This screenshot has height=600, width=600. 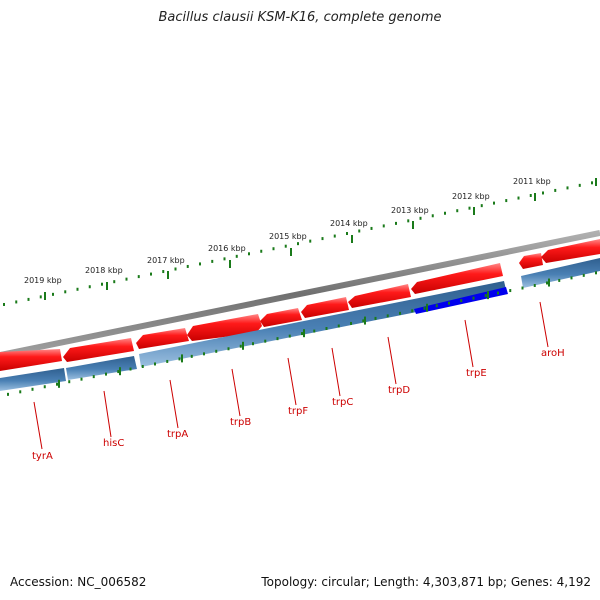 What do you see at coordinates (349, 223) in the screenshot?
I see `ruler-label-2014: 2014 kbp` at bounding box center [349, 223].